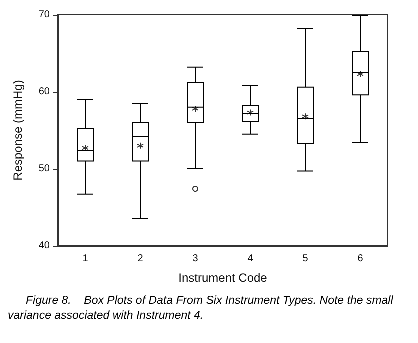 The width and height of the screenshot is (418, 343). What do you see at coordinates (44, 15) in the screenshot?
I see `y-tick-label: 70` at bounding box center [44, 15].